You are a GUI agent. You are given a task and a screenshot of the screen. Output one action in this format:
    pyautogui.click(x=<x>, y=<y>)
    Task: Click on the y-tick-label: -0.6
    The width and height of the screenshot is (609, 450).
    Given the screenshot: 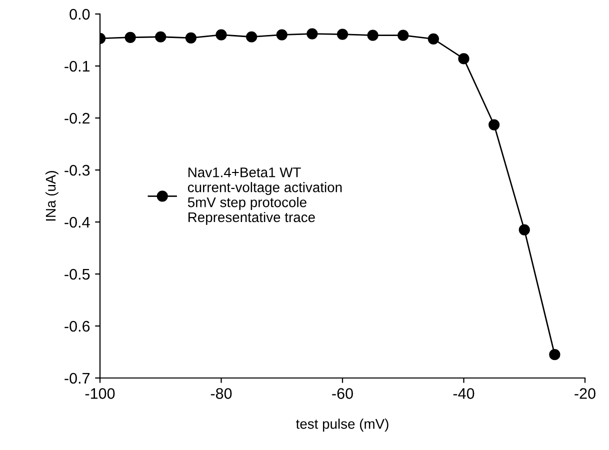 What is the action you would take?
    pyautogui.click(x=77, y=326)
    